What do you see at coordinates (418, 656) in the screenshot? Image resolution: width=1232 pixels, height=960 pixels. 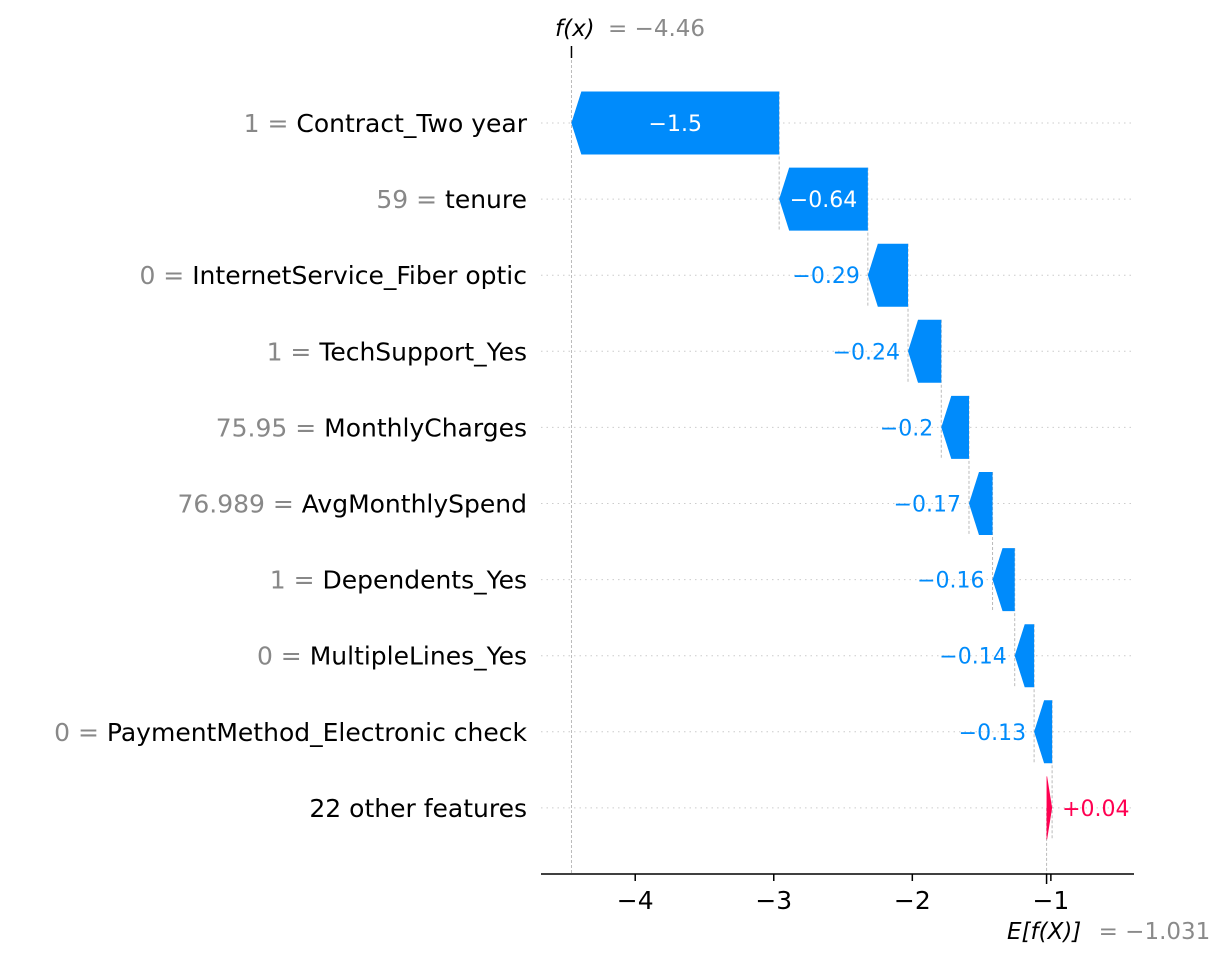 I see `feature-name: MultipleLines_Yes` at bounding box center [418, 656].